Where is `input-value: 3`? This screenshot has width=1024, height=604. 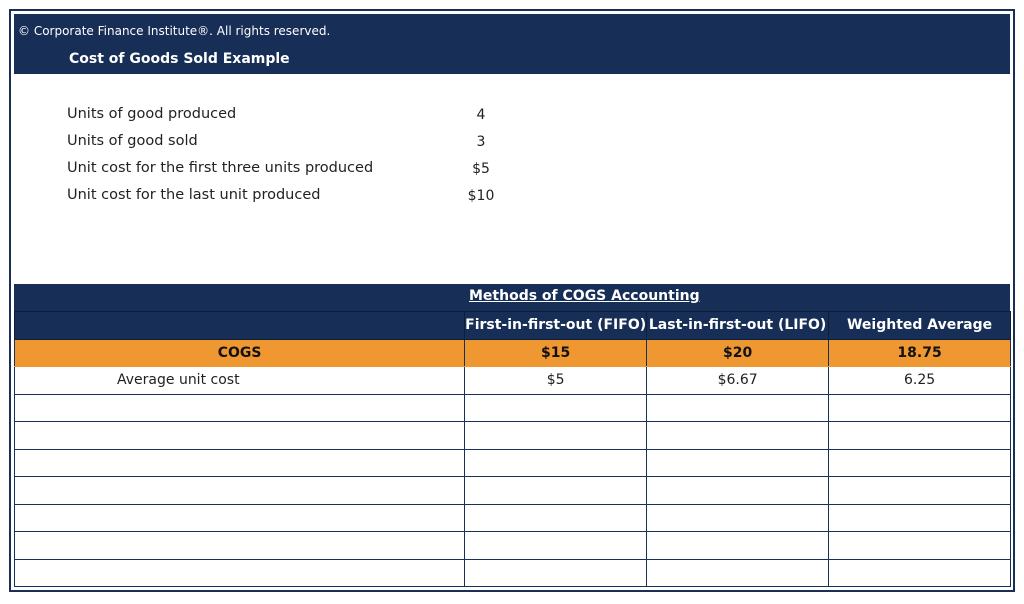
input-value: 3 is located at coordinates (481, 142).